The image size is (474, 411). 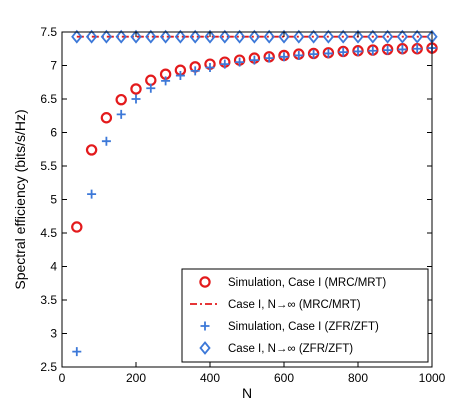 What do you see at coordinates (307, 283) in the screenshot?
I see `legend-entry-label: Simulation, Case I (MRC/MRT)` at bounding box center [307, 283].